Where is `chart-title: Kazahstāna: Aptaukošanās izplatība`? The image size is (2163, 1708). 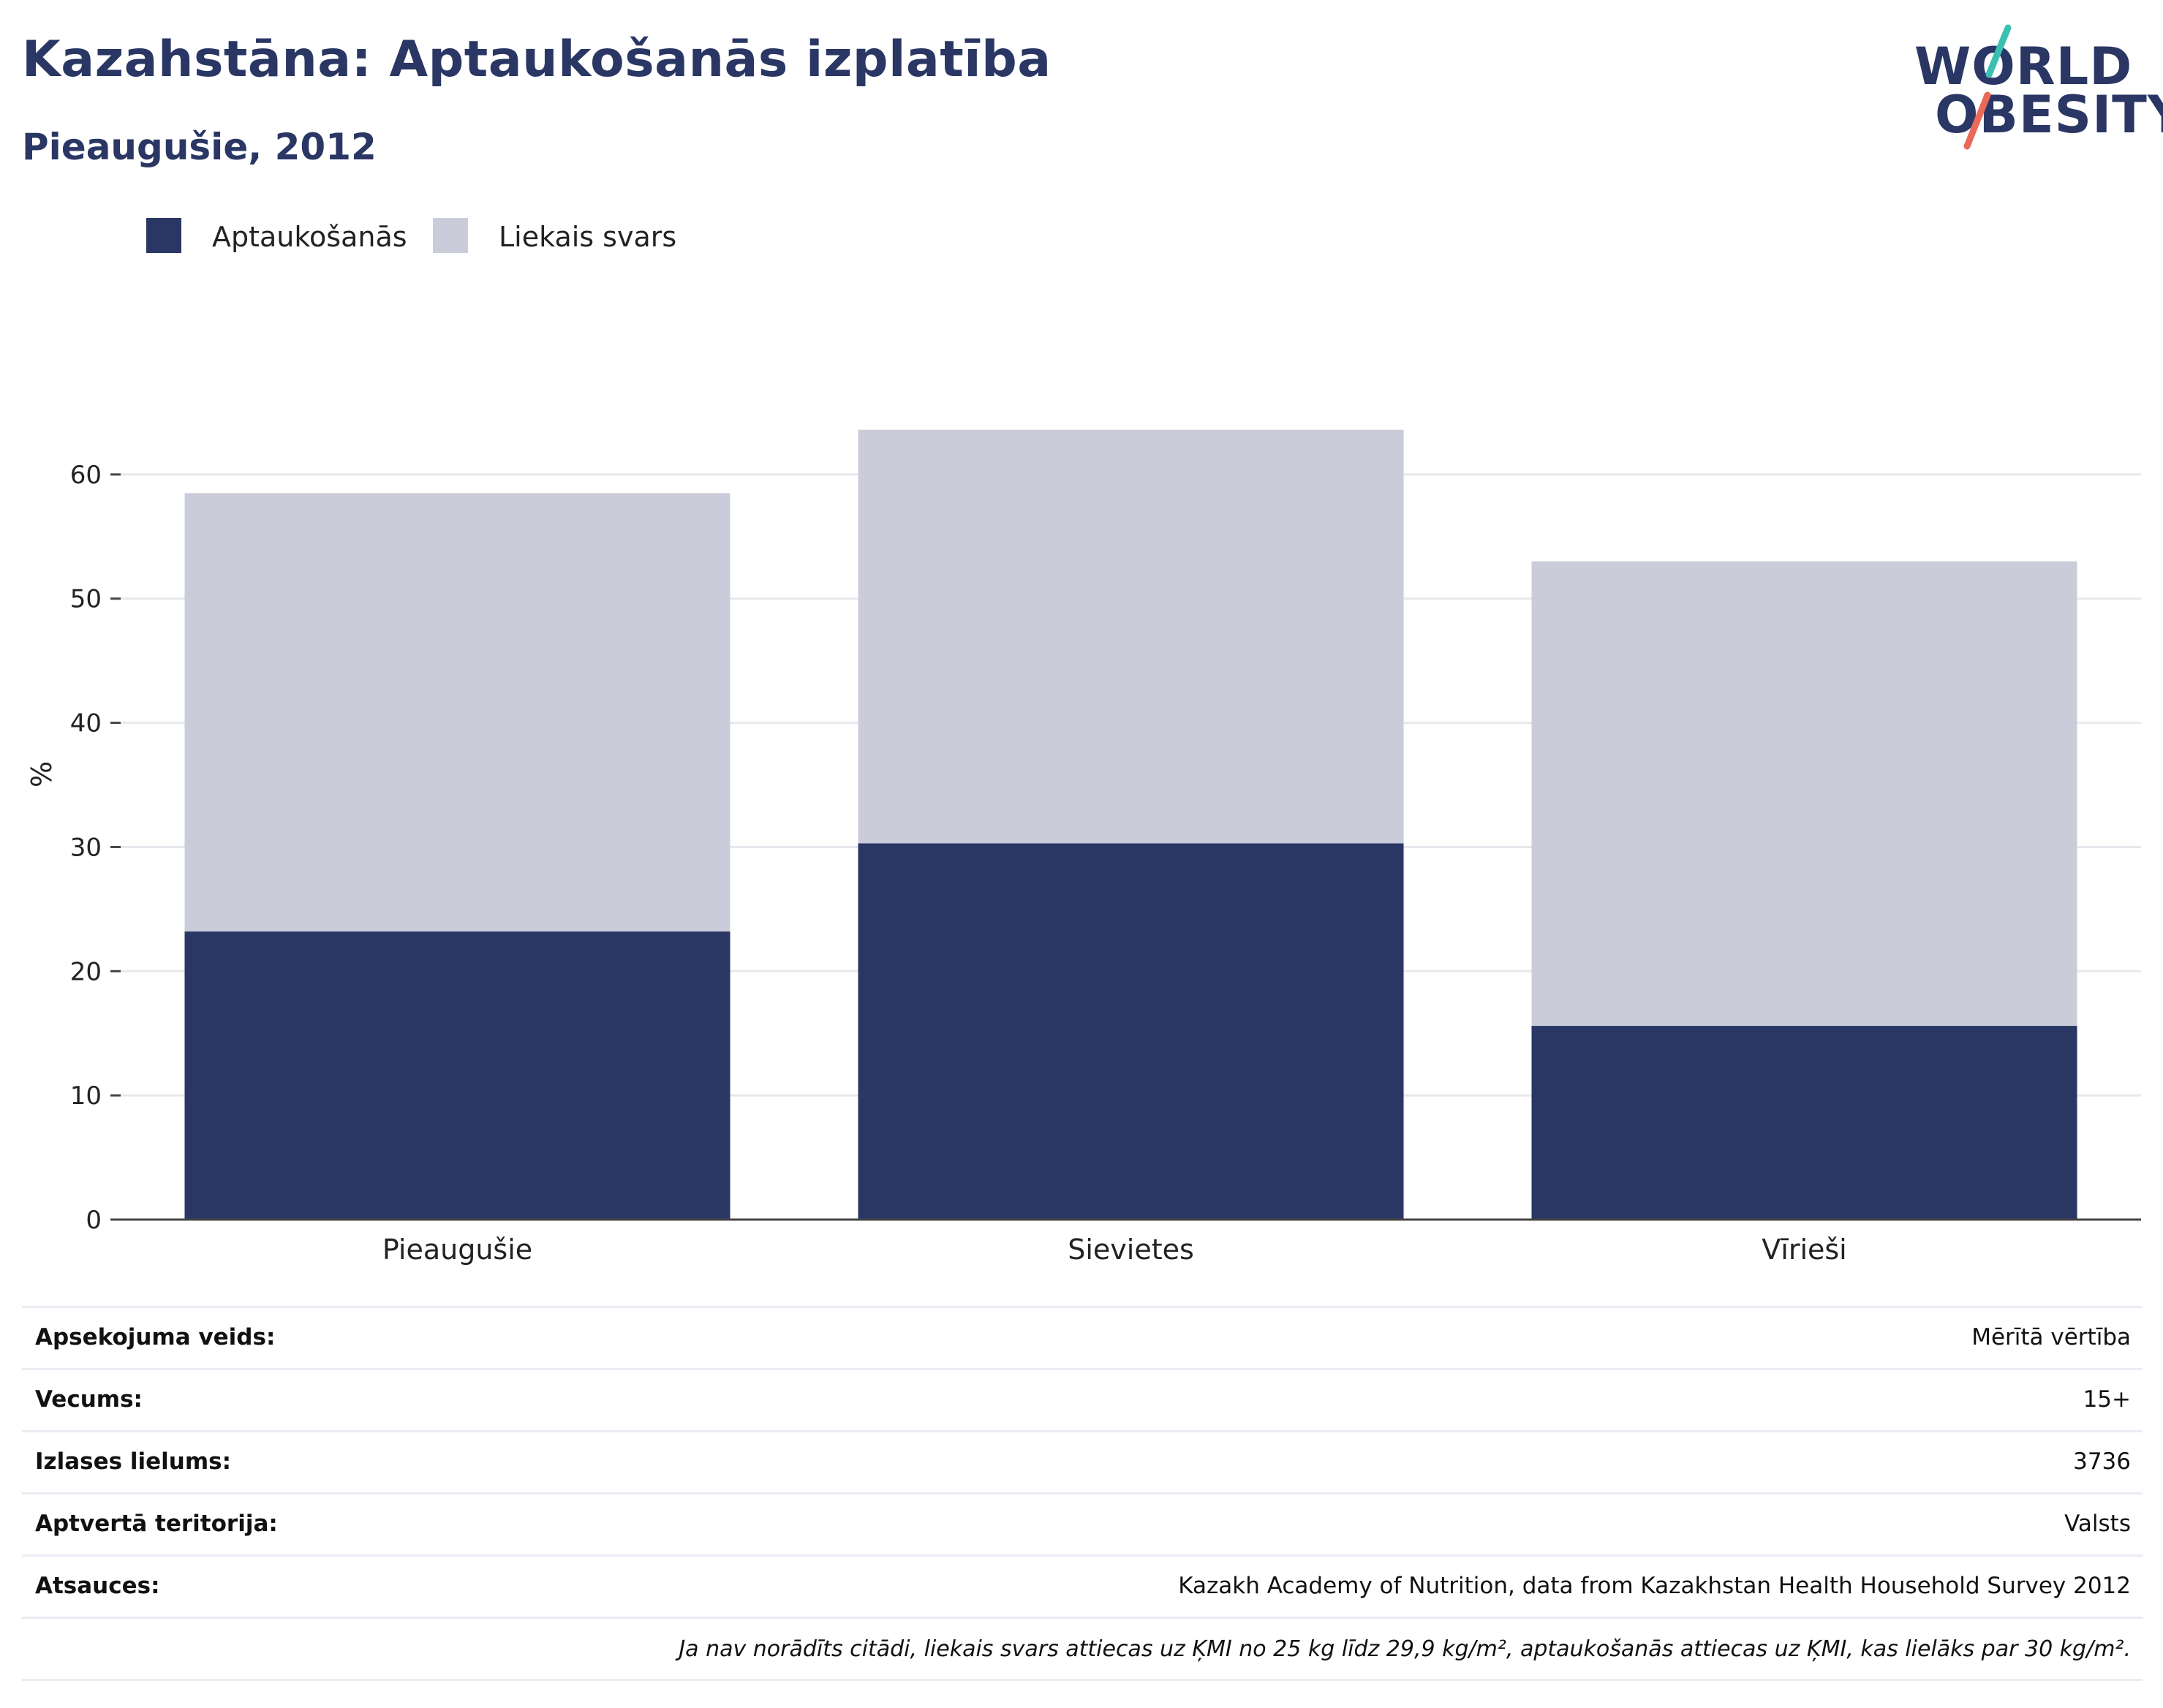
chart-title: Kazahstāna: Aptaukošanās izplatība is located at coordinates (537, 59).